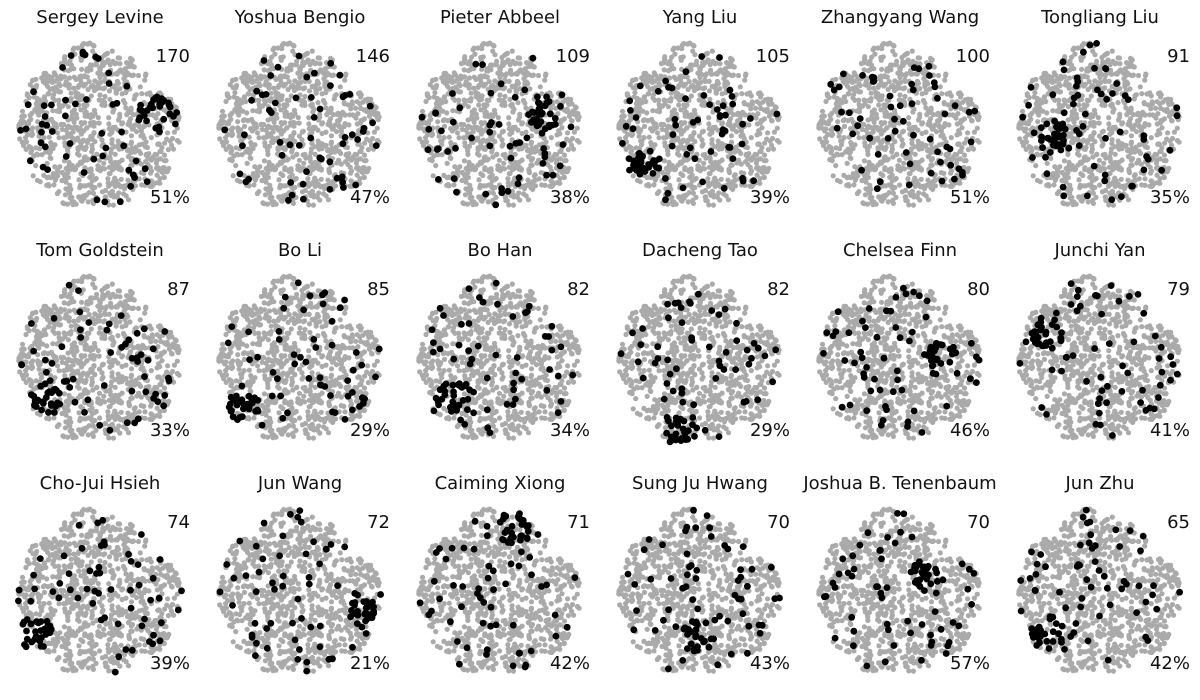 The image size is (1200, 700). I want to click on panel-percent: 51%, so click(969, 197).